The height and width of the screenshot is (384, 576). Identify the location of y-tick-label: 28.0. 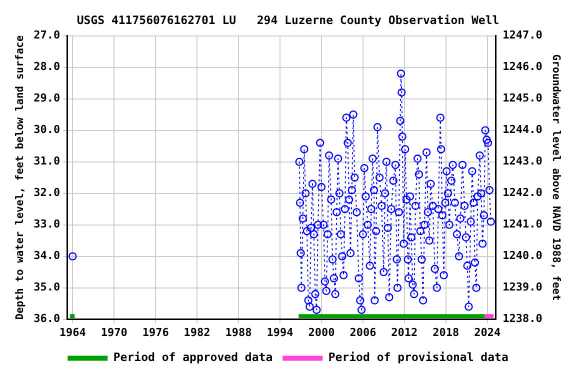
(47, 67).